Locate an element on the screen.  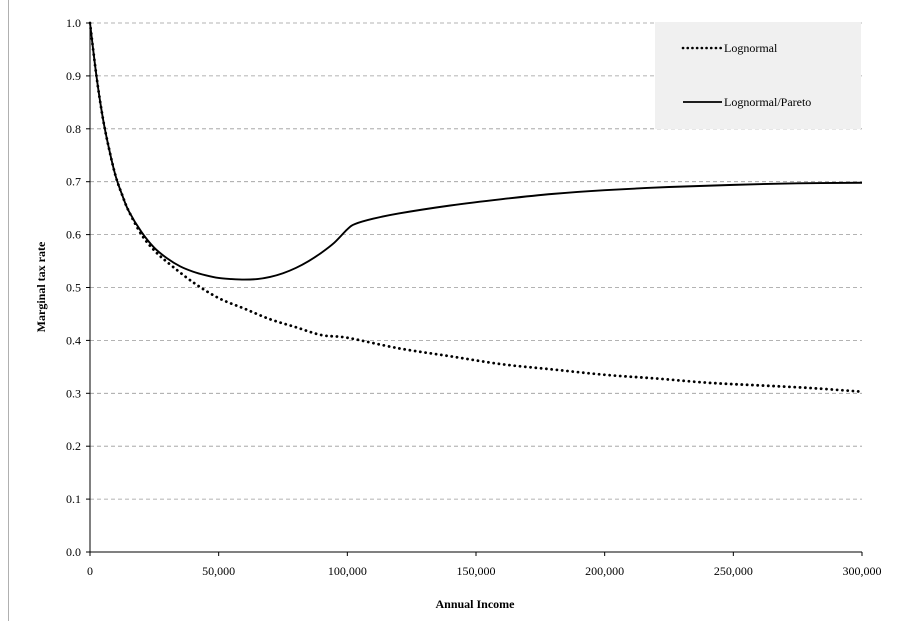
x-tick-label: 200,000 is located at coordinates (604, 571).